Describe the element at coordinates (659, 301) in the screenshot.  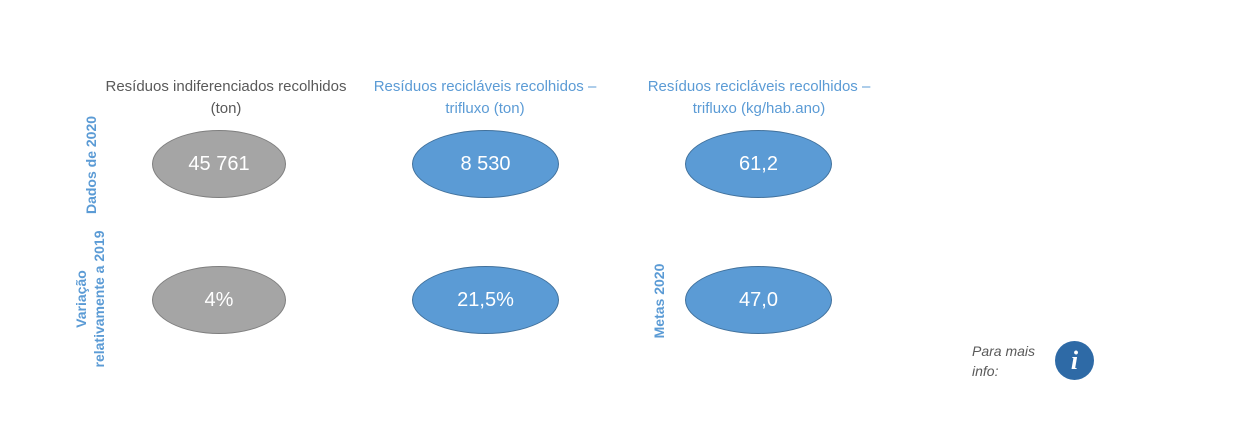
I see `row-label-metas-2020: Metas 2020` at that location.